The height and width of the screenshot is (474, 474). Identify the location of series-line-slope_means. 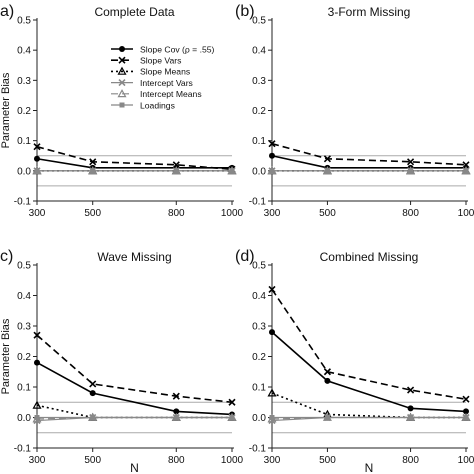
(368, 405).